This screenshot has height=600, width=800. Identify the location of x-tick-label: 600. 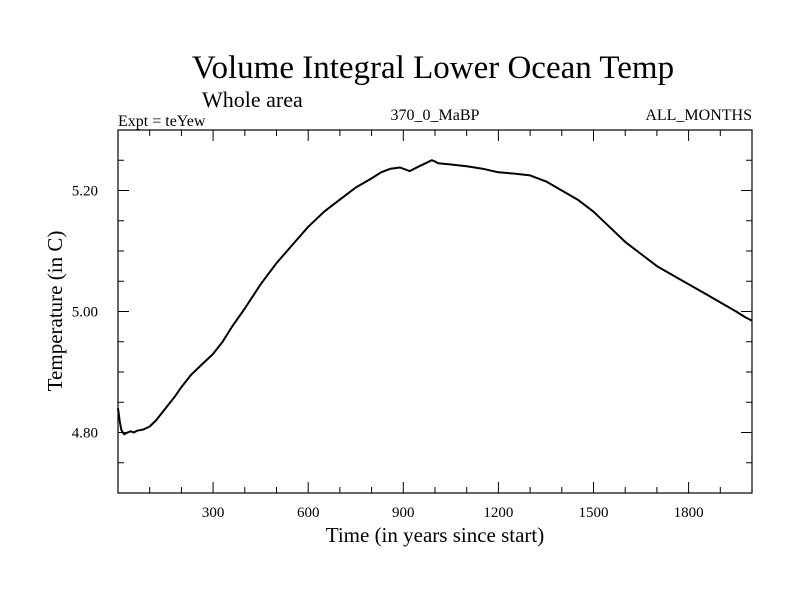
(308, 513).